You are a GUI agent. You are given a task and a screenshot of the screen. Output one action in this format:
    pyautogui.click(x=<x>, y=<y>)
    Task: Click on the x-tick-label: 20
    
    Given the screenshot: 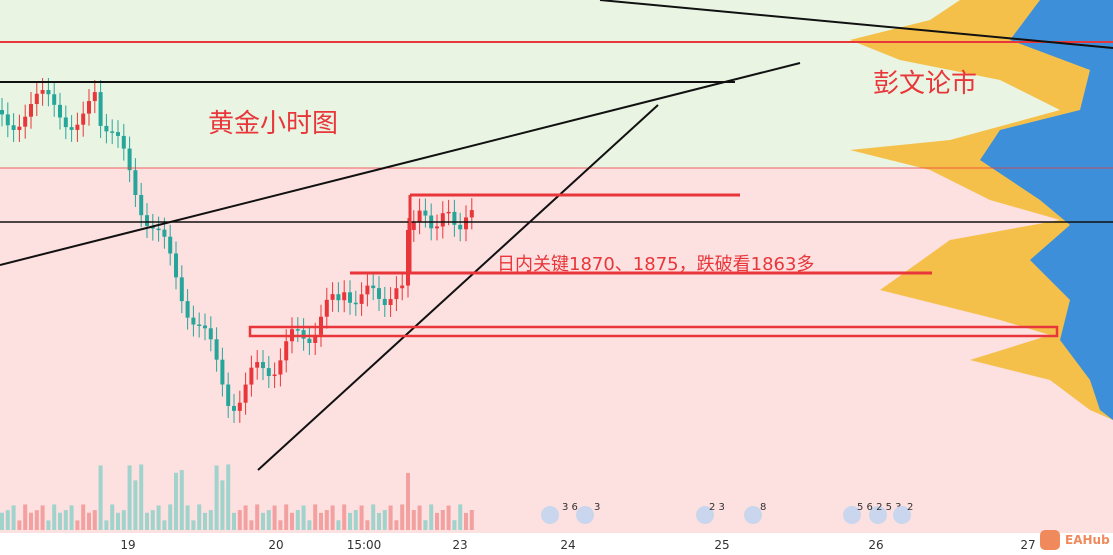 What is the action you would take?
    pyautogui.click(x=275, y=545)
    